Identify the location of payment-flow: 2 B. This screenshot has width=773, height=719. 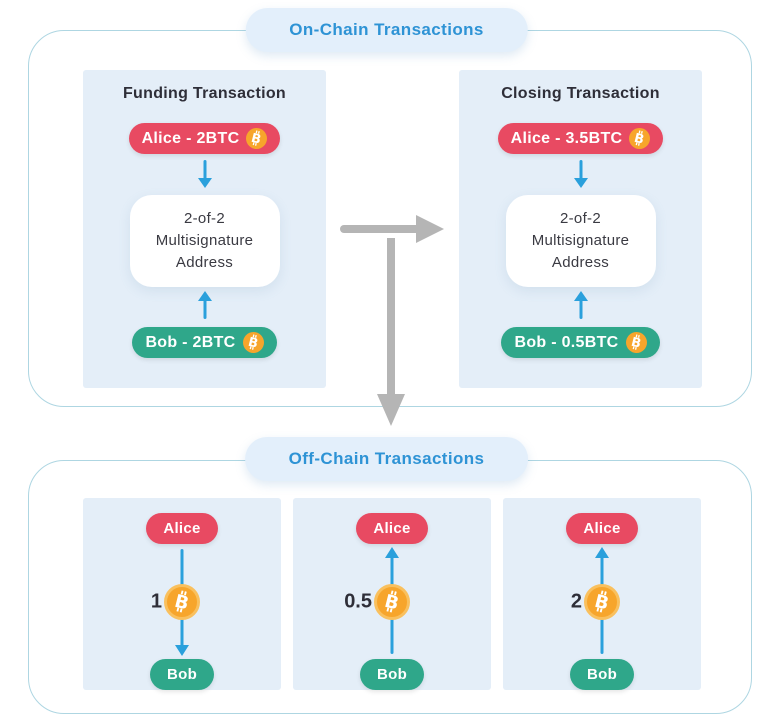
(602, 601).